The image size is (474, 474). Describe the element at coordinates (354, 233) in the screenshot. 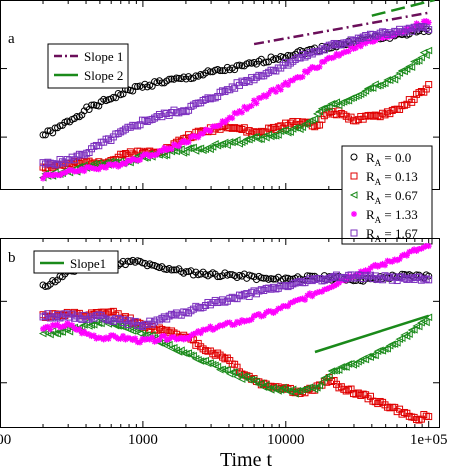

I see `legend-marker` at that location.